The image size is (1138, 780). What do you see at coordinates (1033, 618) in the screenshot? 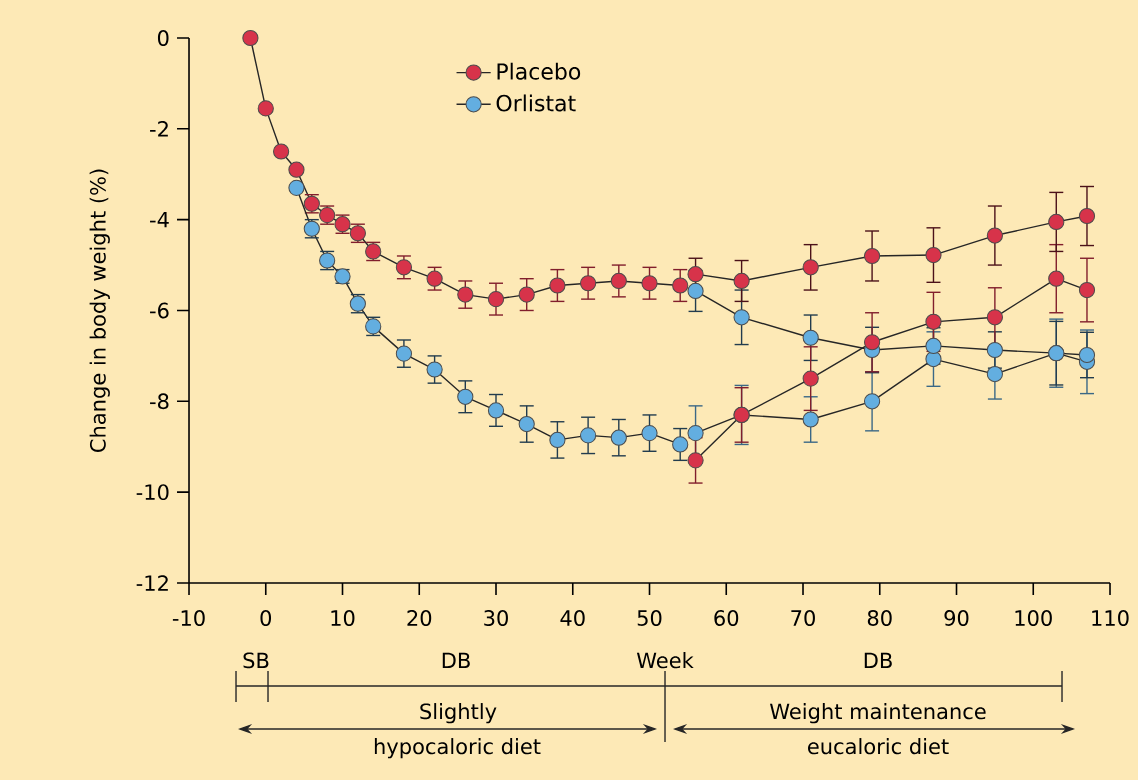
I see `x-tick-label: 100` at bounding box center [1033, 618].